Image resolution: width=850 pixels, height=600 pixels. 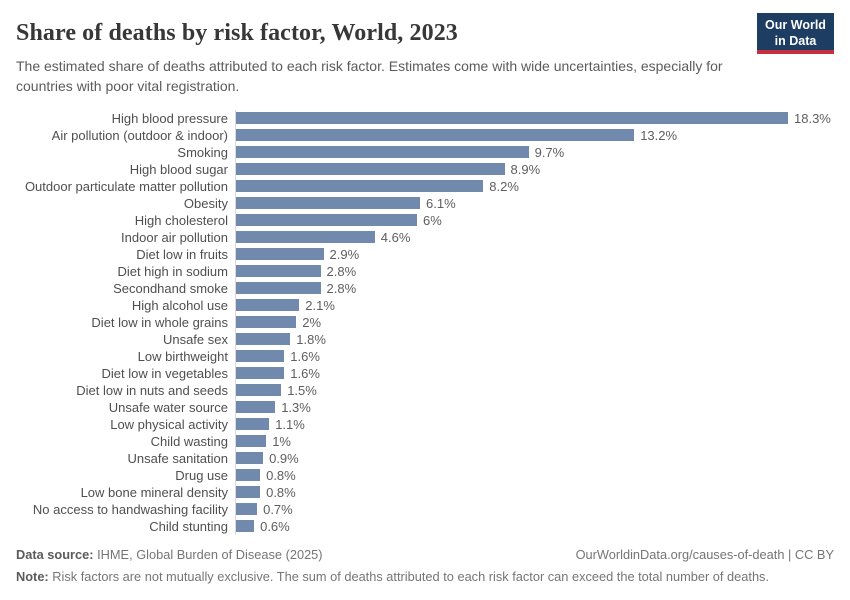 I want to click on bar-value-label: 1.5%, so click(x=302, y=390).